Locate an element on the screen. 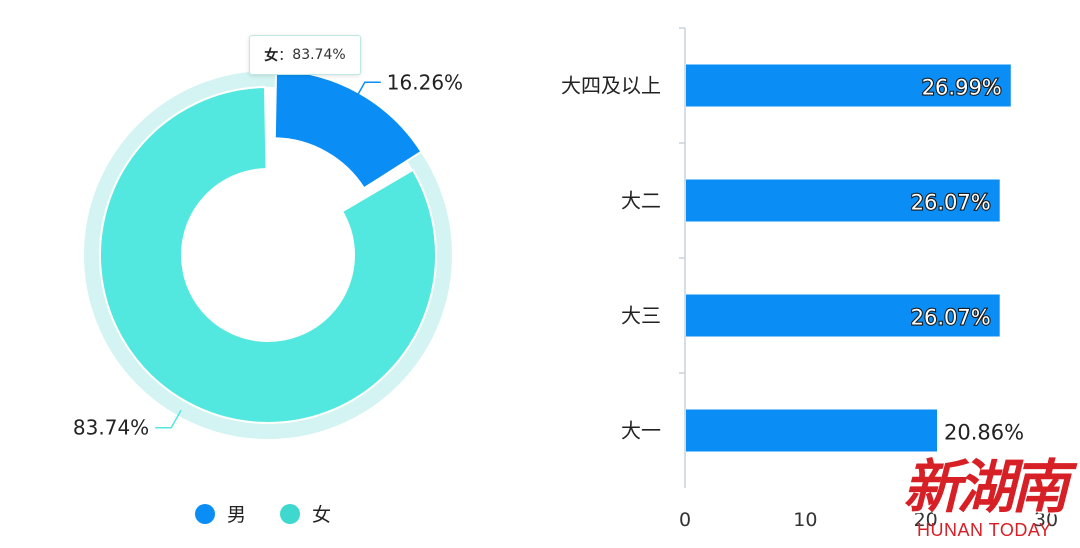 This screenshot has width=1080, height=548. legend-dot-male is located at coordinates (205, 513).